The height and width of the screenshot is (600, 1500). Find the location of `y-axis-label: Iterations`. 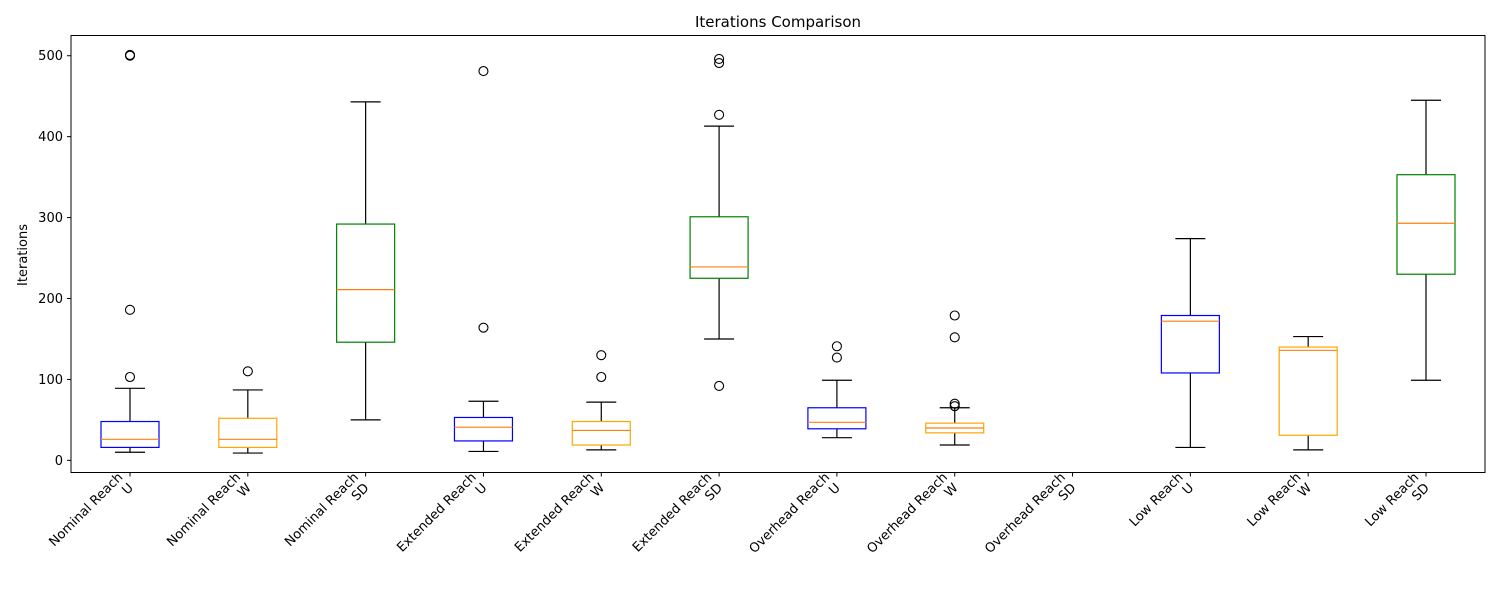

y-axis-label: Iterations is located at coordinates (23, 255).